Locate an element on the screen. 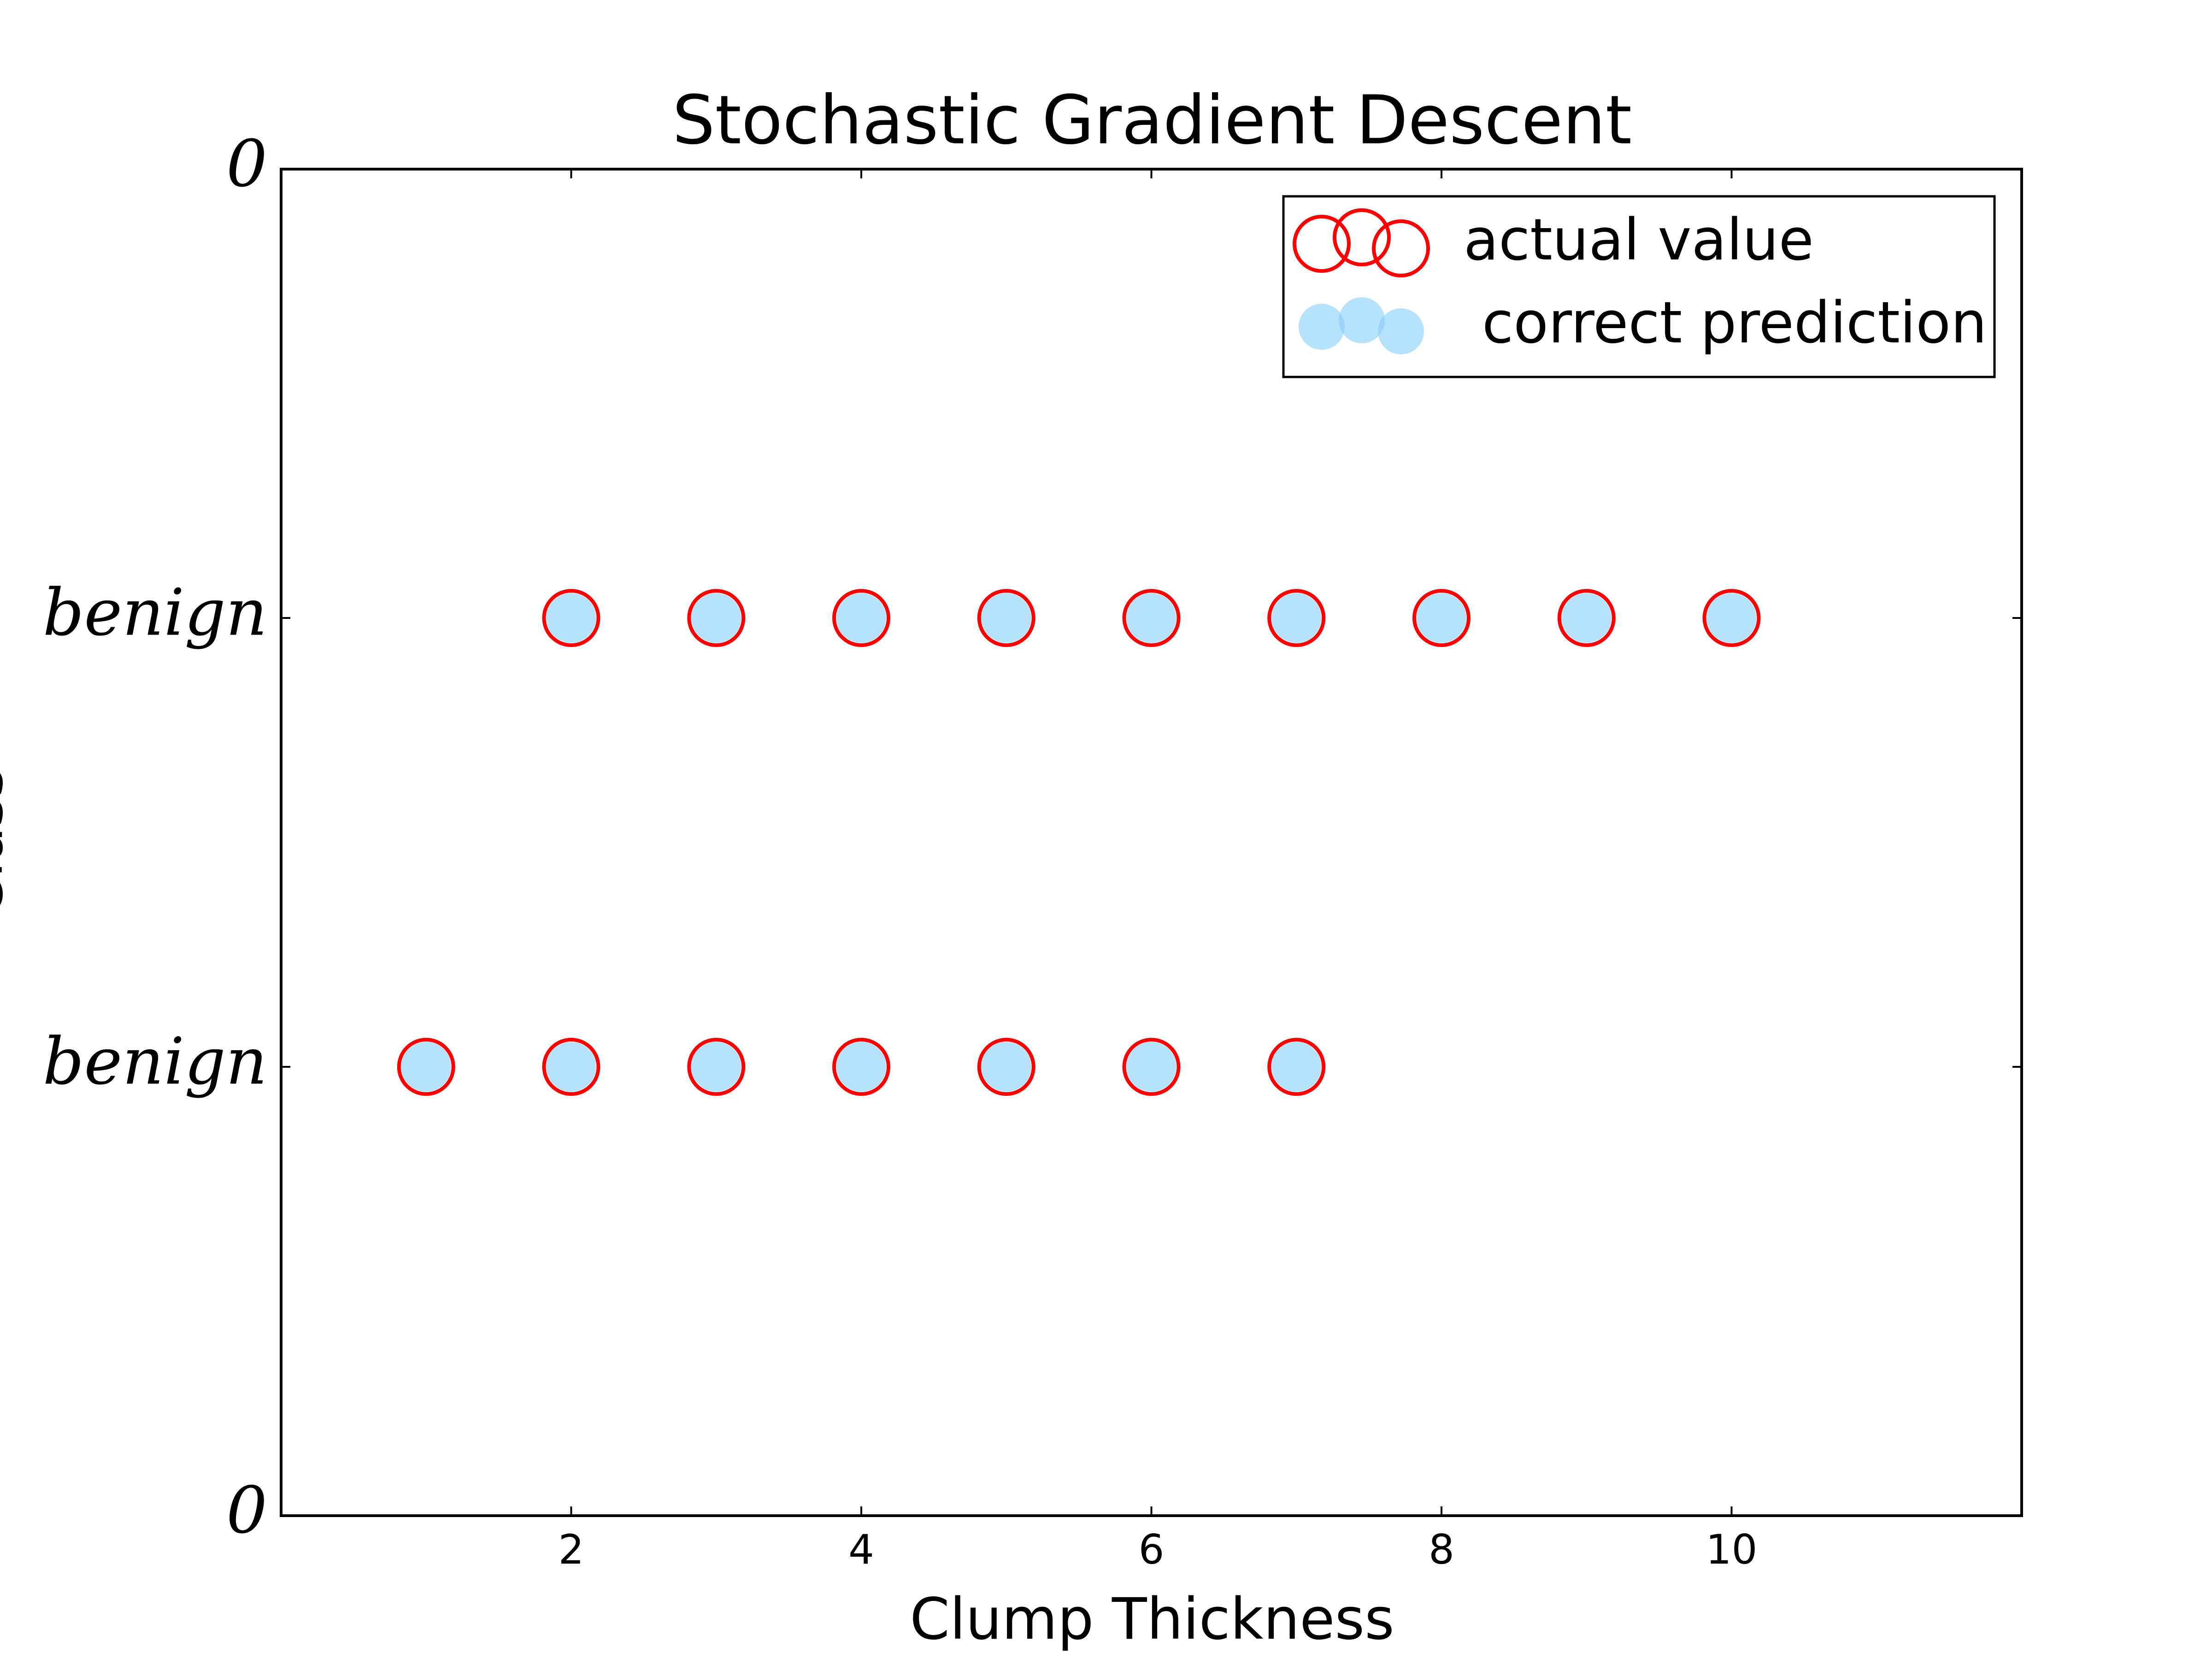 The width and height of the screenshot is (2212, 1659). chart-title: Stochastic Gradient Descent is located at coordinates (1152, 120).